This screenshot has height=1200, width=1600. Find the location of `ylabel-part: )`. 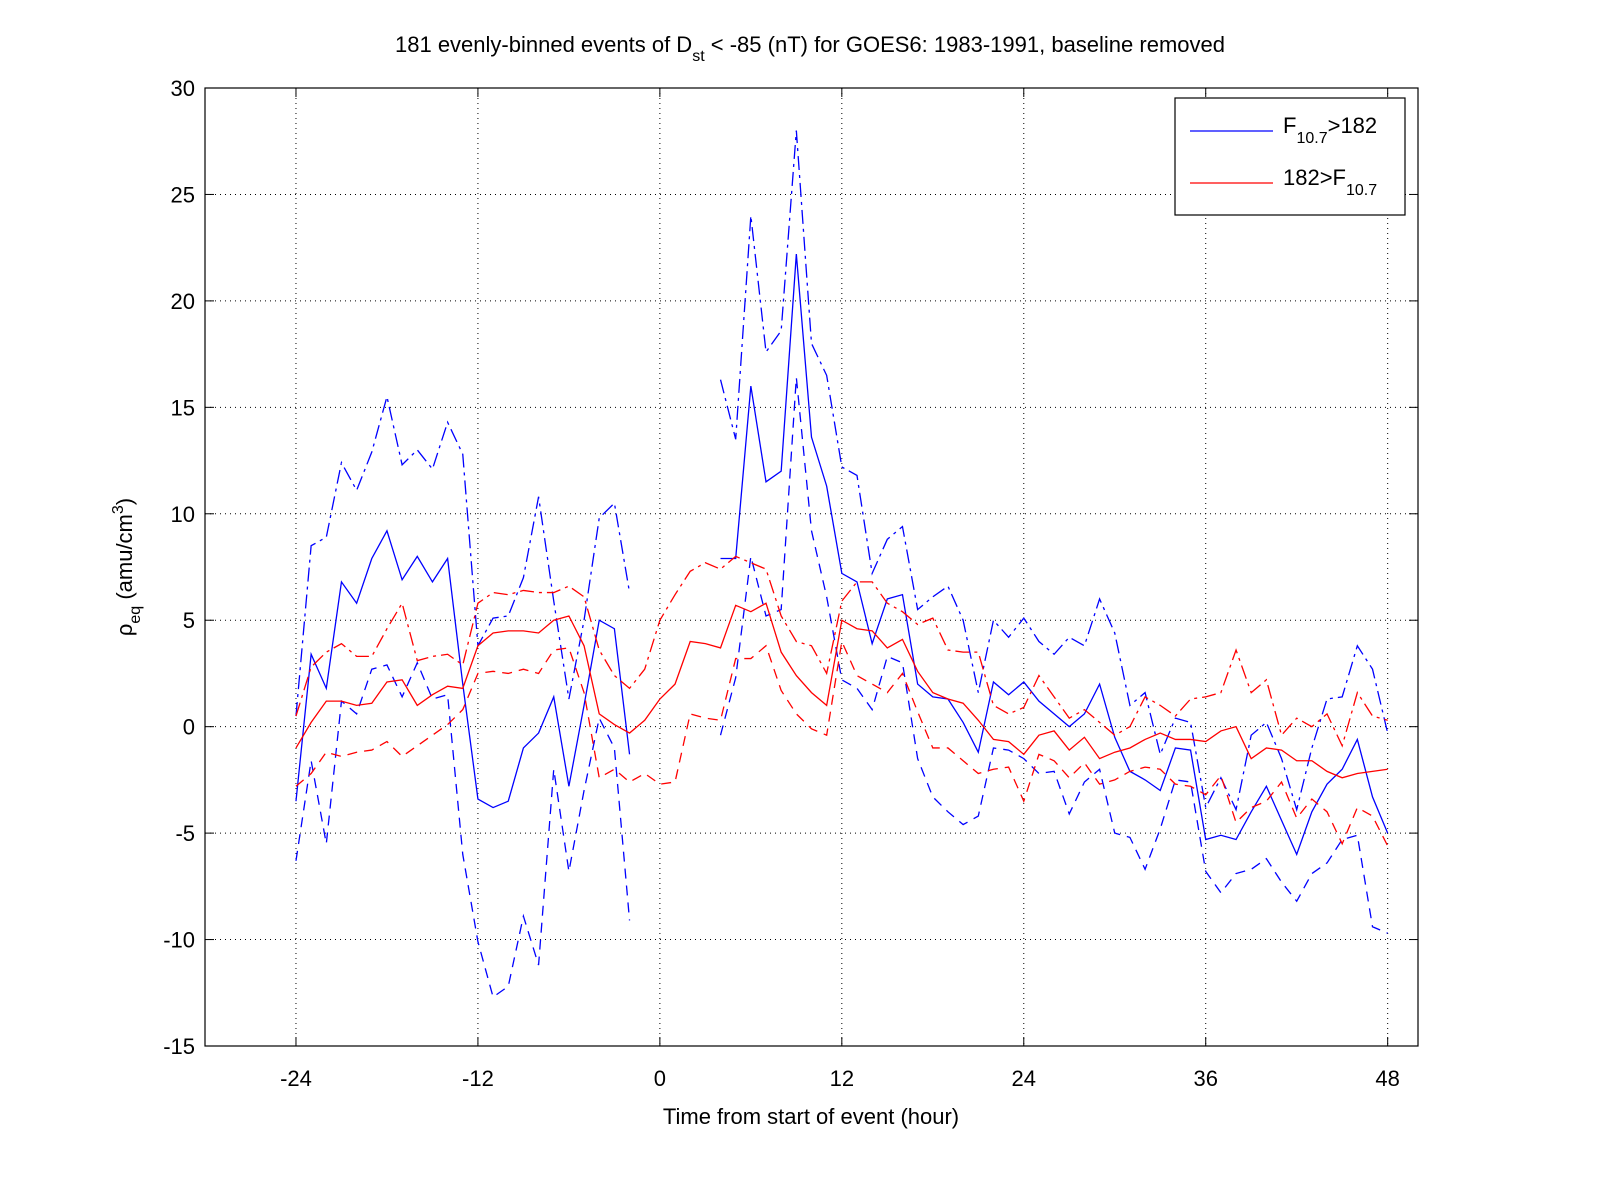

ylabel-part: ) is located at coordinates (124, 501).